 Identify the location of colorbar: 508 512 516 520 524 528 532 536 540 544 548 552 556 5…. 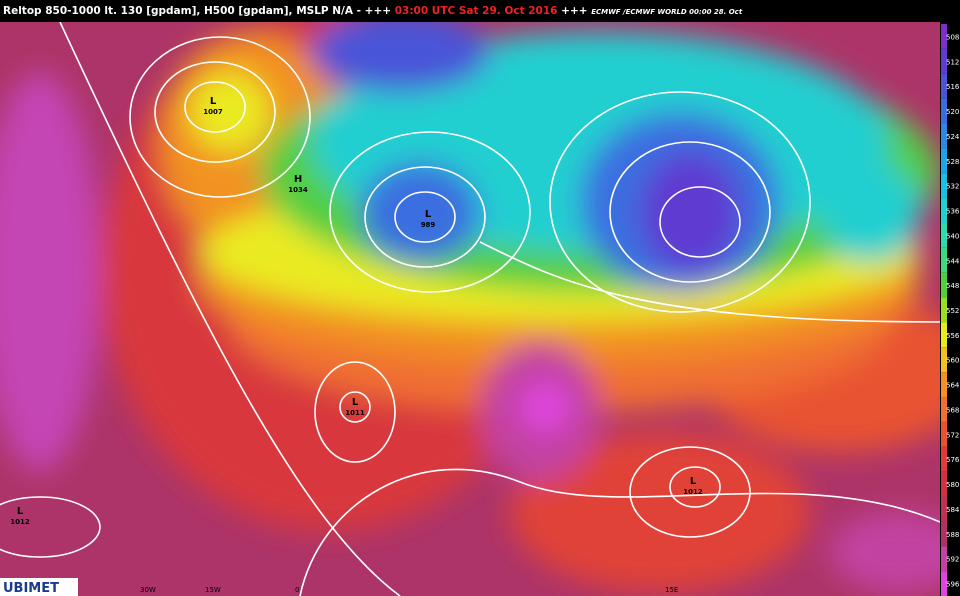
(950, 310).